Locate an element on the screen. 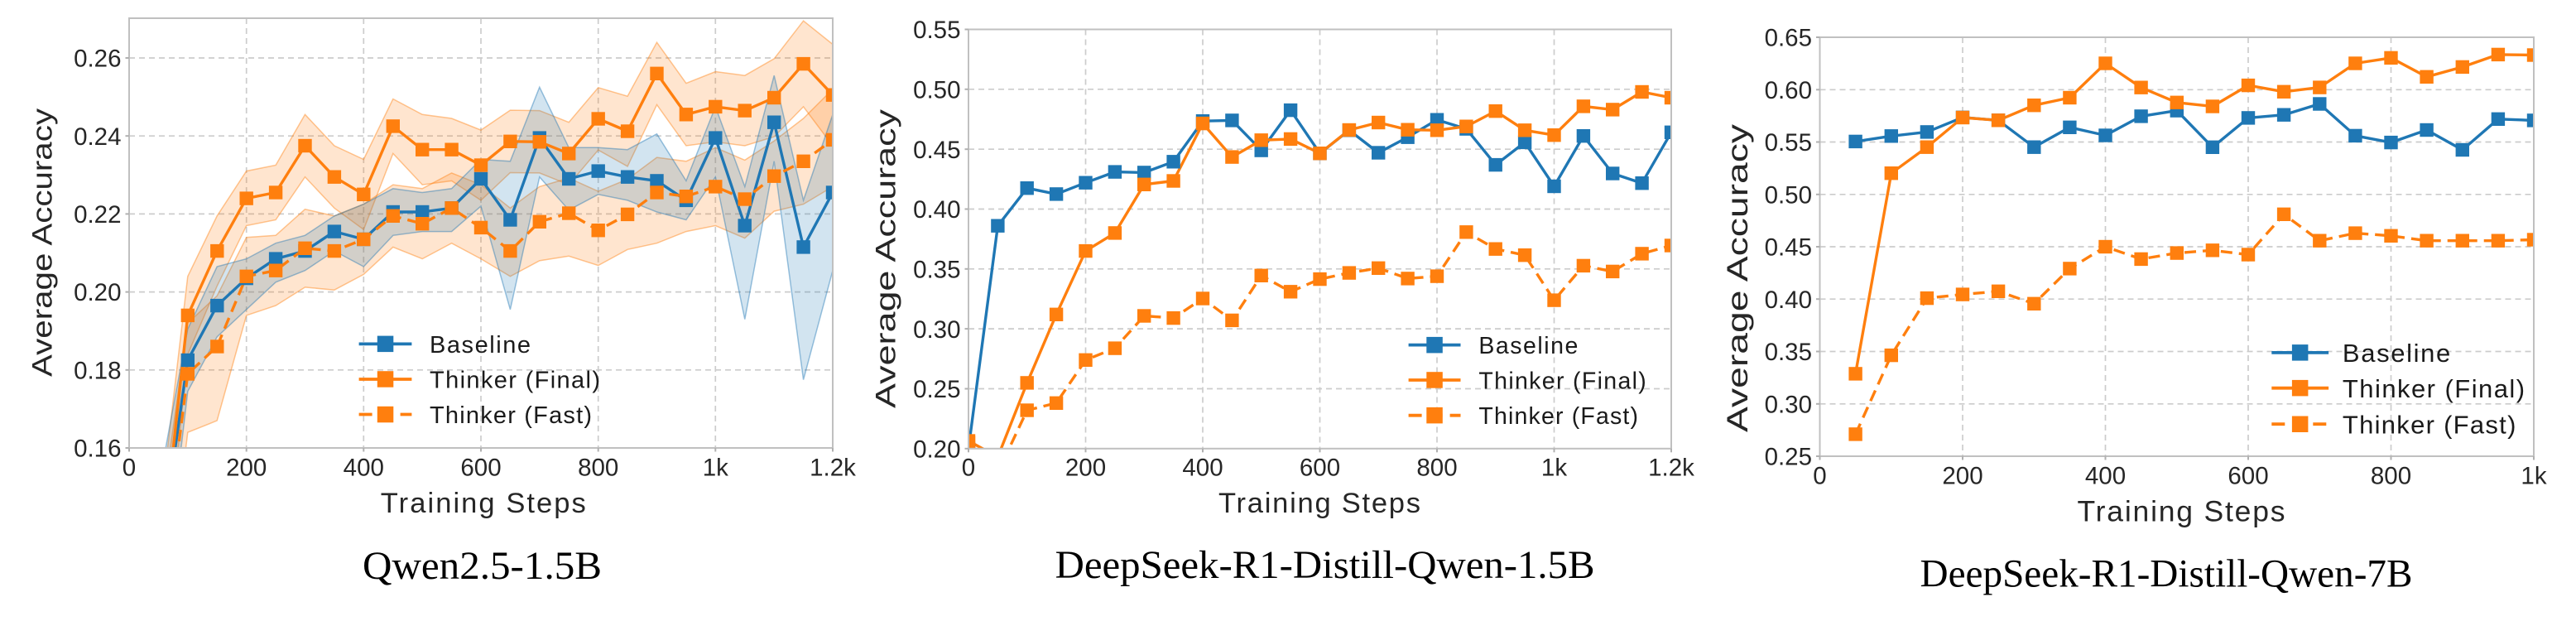  svg-text: DeepSeek-R1-Distill-Qwen-1.5B is located at coordinates (1325, 565).